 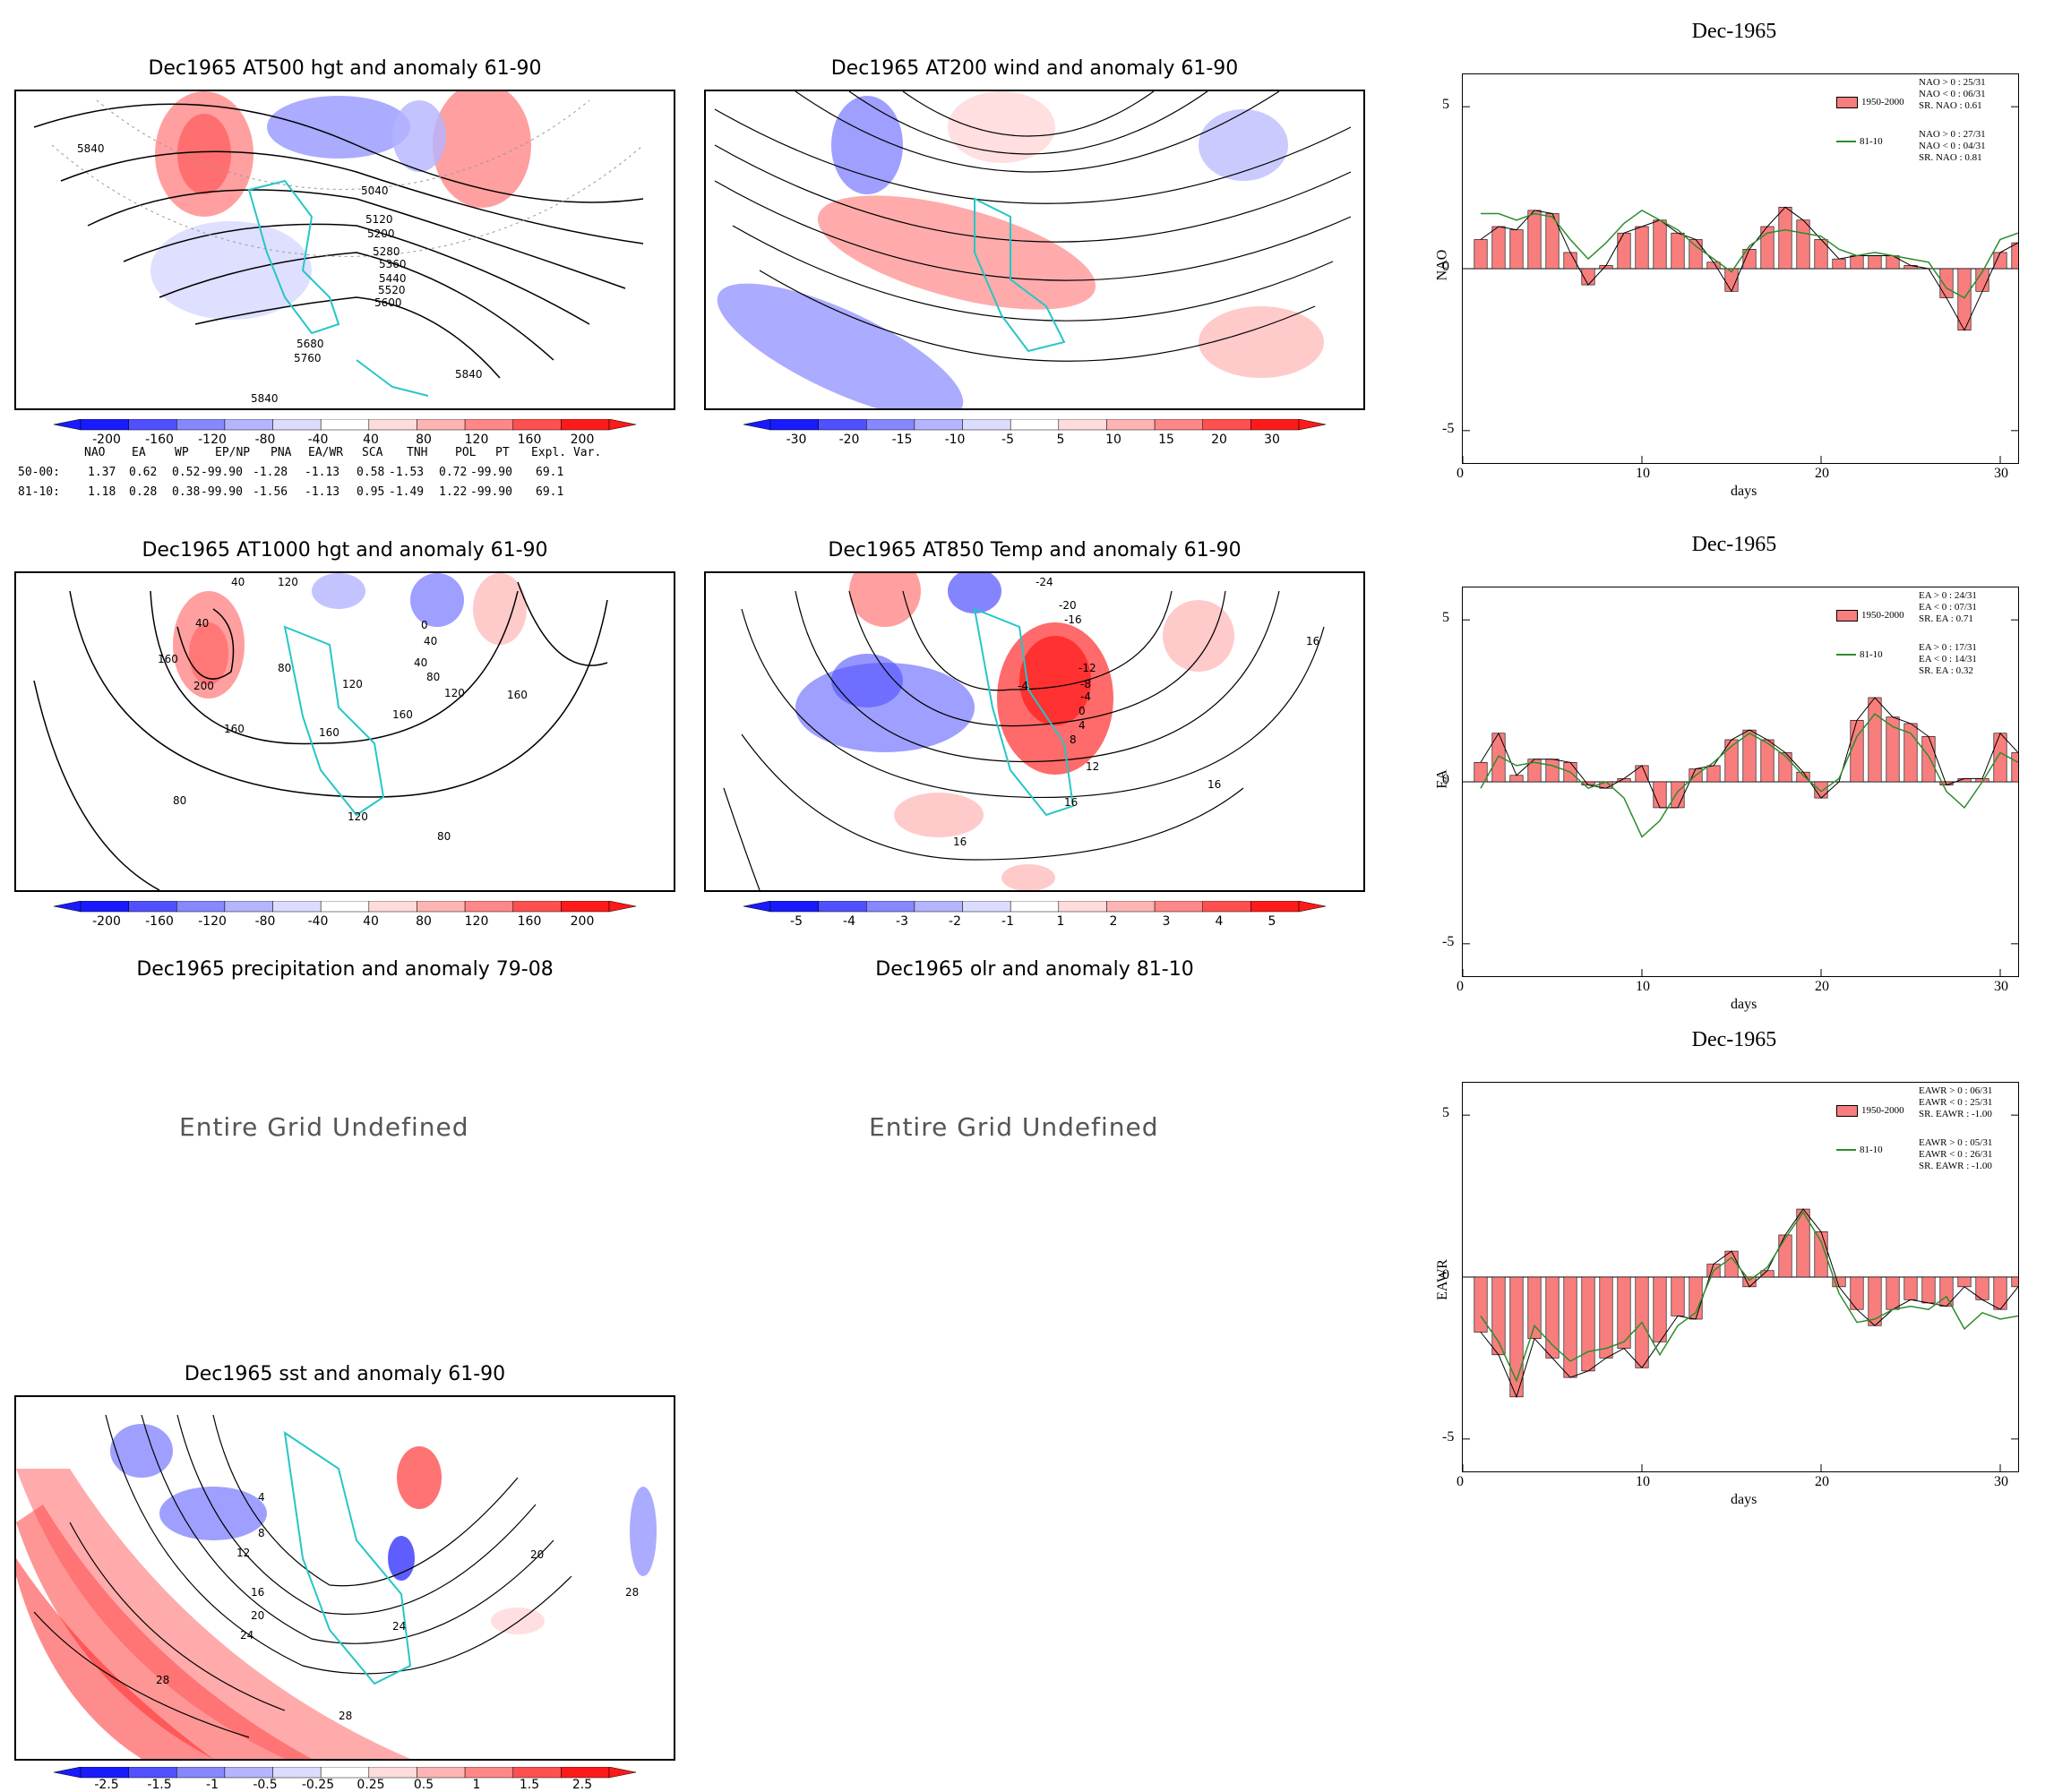 I want to click on z1000-colorbar-svg, so click(x=345, y=906).